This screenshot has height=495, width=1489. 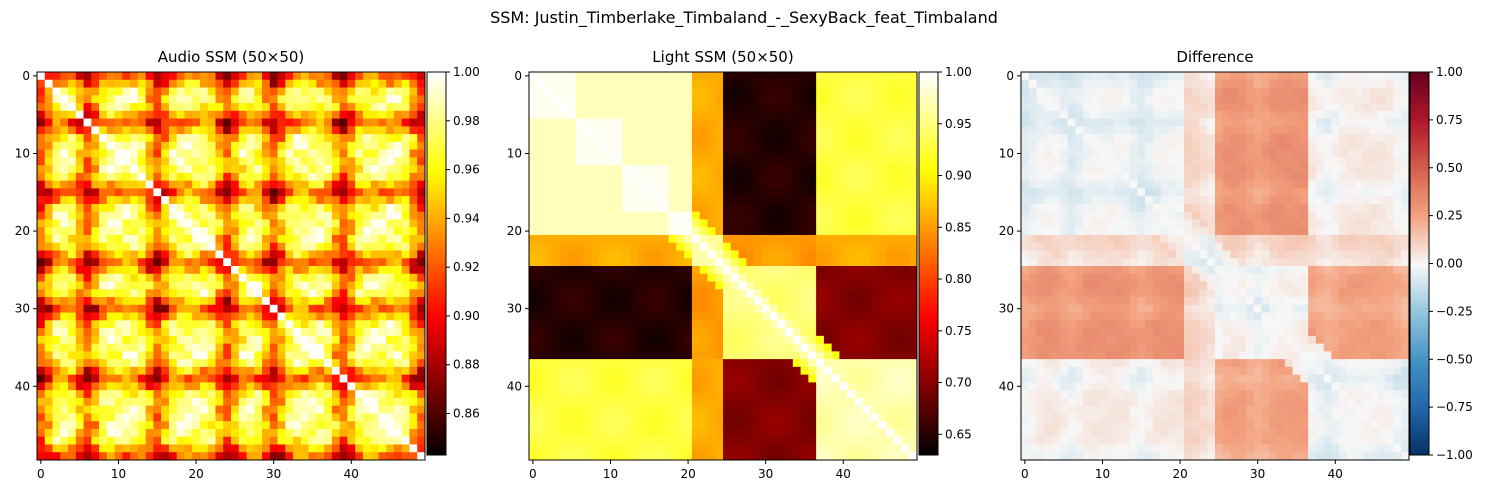 What do you see at coordinates (466, 414) in the screenshot?
I see `colorbar-tick-label: 0.86` at bounding box center [466, 414].